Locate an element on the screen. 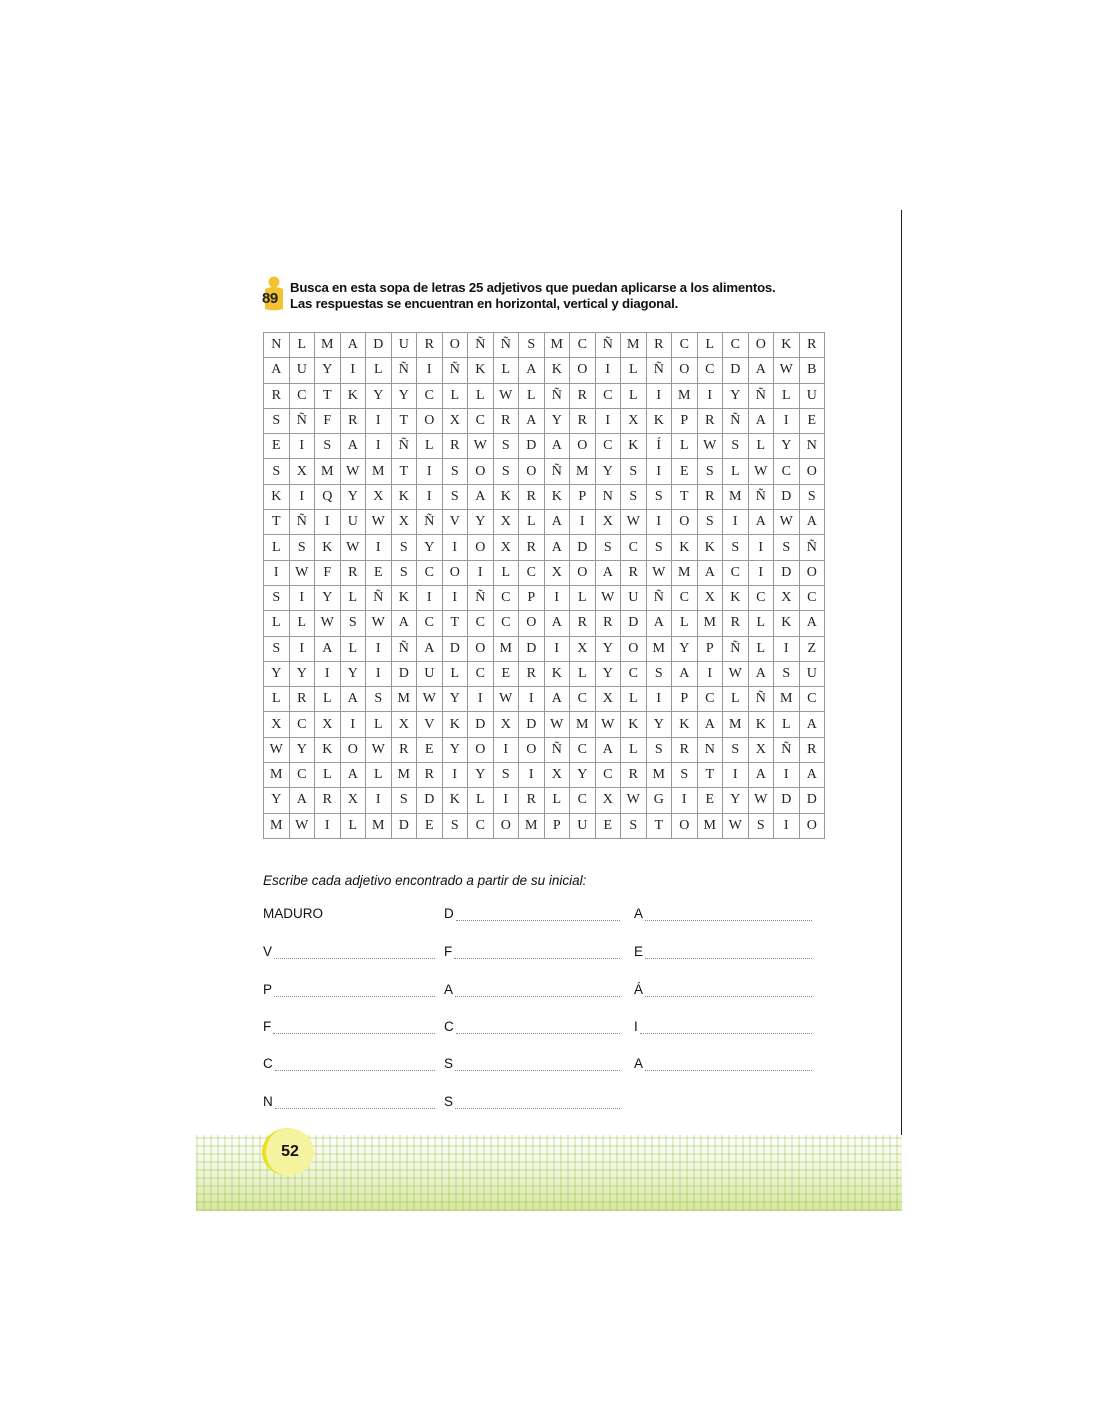 This screenshot has width=1100, height=1422. answer-field: MADURO is located at coordinates (293, 913).